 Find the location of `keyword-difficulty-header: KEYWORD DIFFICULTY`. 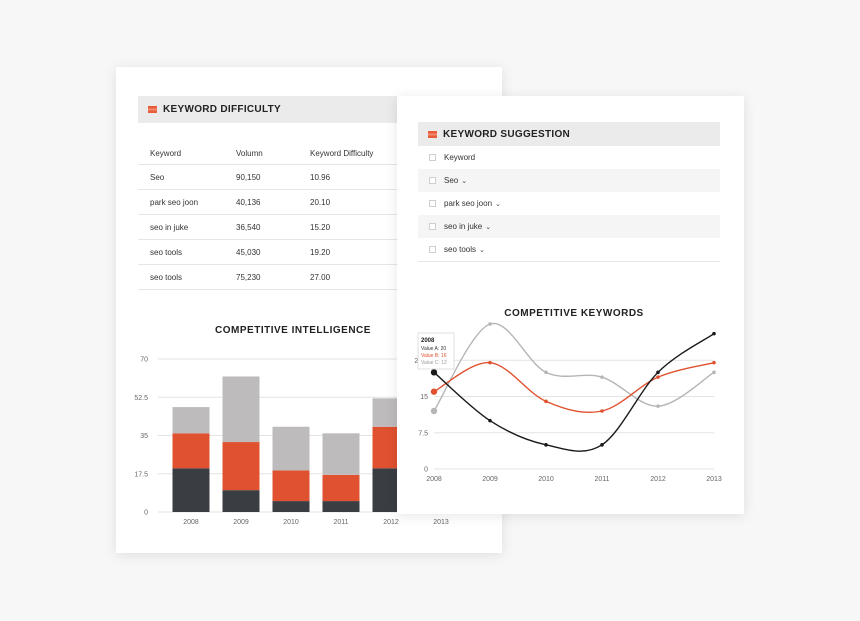

keyword-difficulty-header: KEYWORD DIFFICULTY is located at coordinates (268, 109).